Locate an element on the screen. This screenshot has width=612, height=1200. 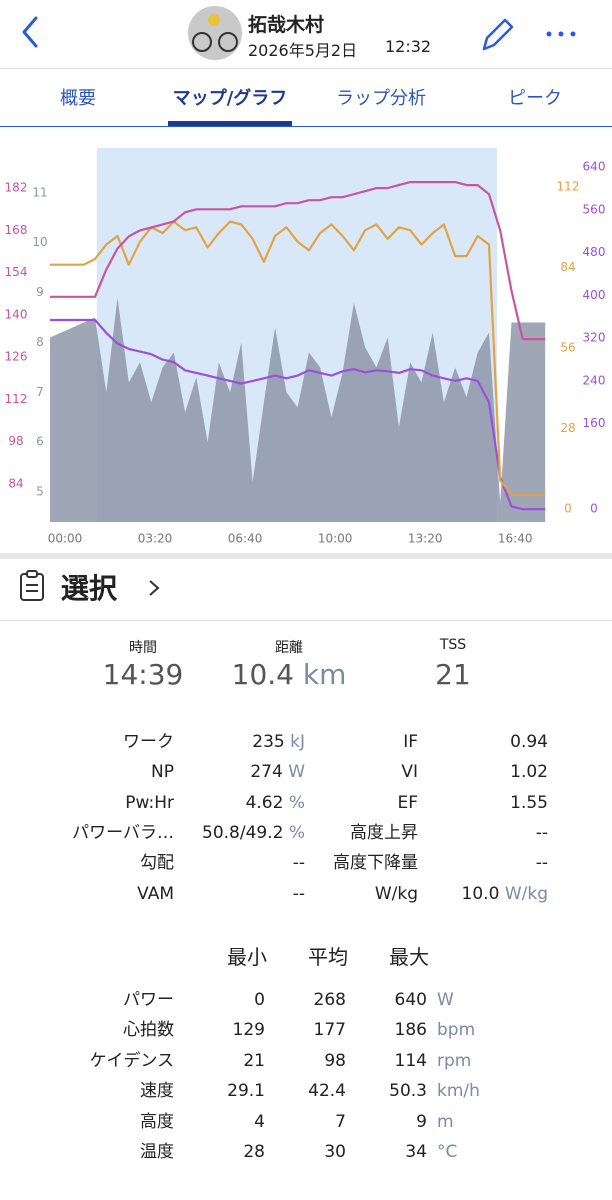
stat-value: 9 is located at coordinates (421, 1121).